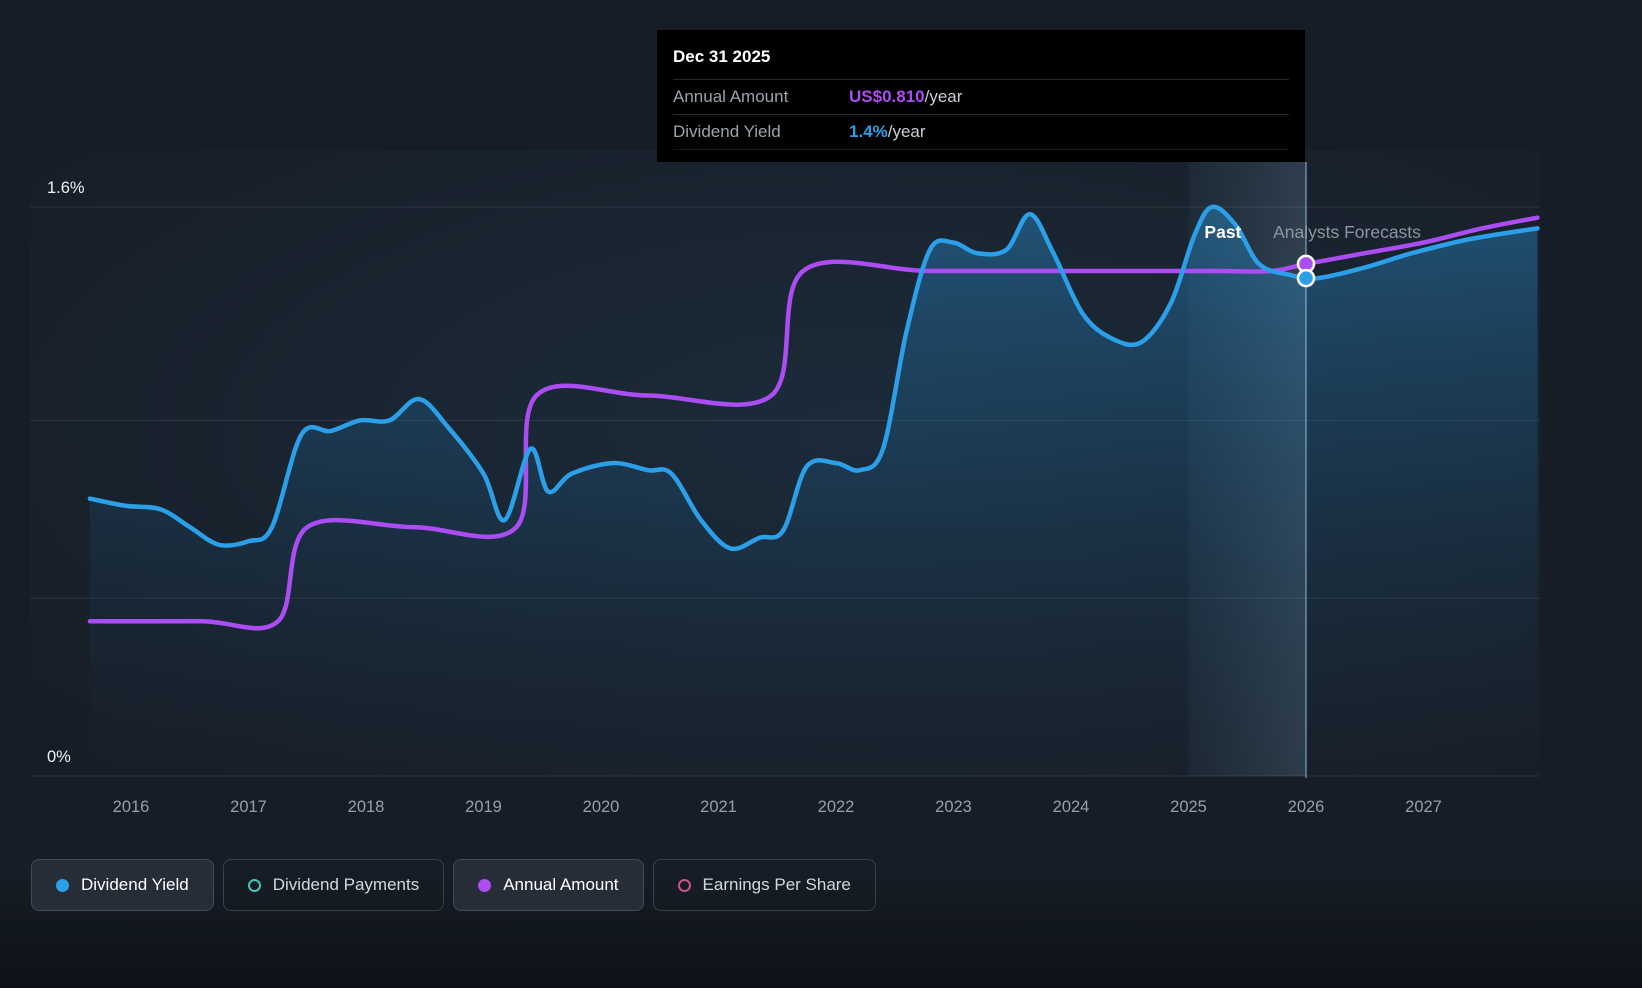 This screenshot has height=988, width=1642. I want to click on x-axis-label: 2016, so click(131, 807).